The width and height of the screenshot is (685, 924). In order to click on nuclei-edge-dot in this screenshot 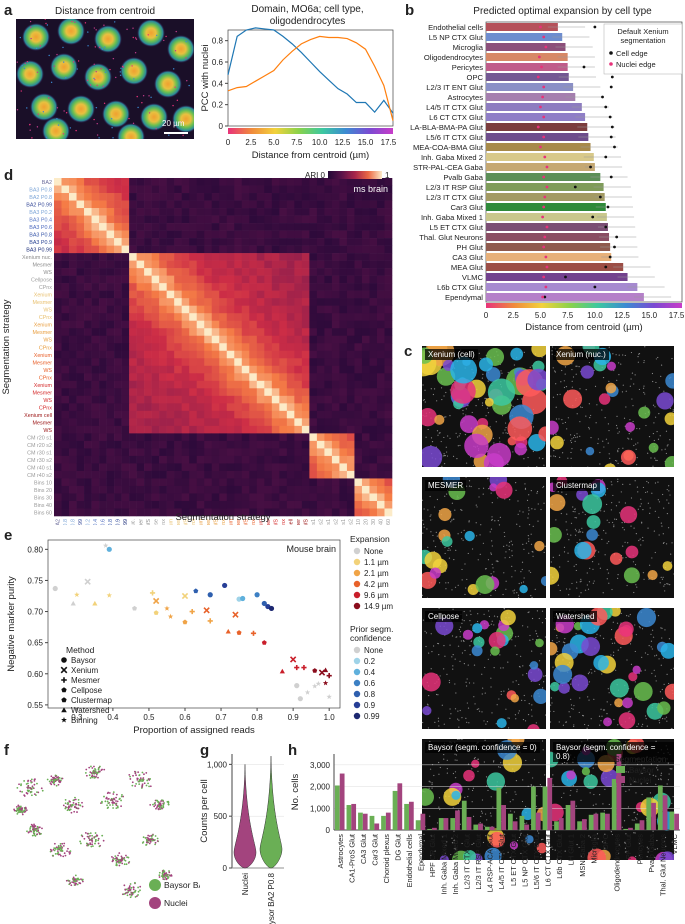, I will do `click(546, 287)`.